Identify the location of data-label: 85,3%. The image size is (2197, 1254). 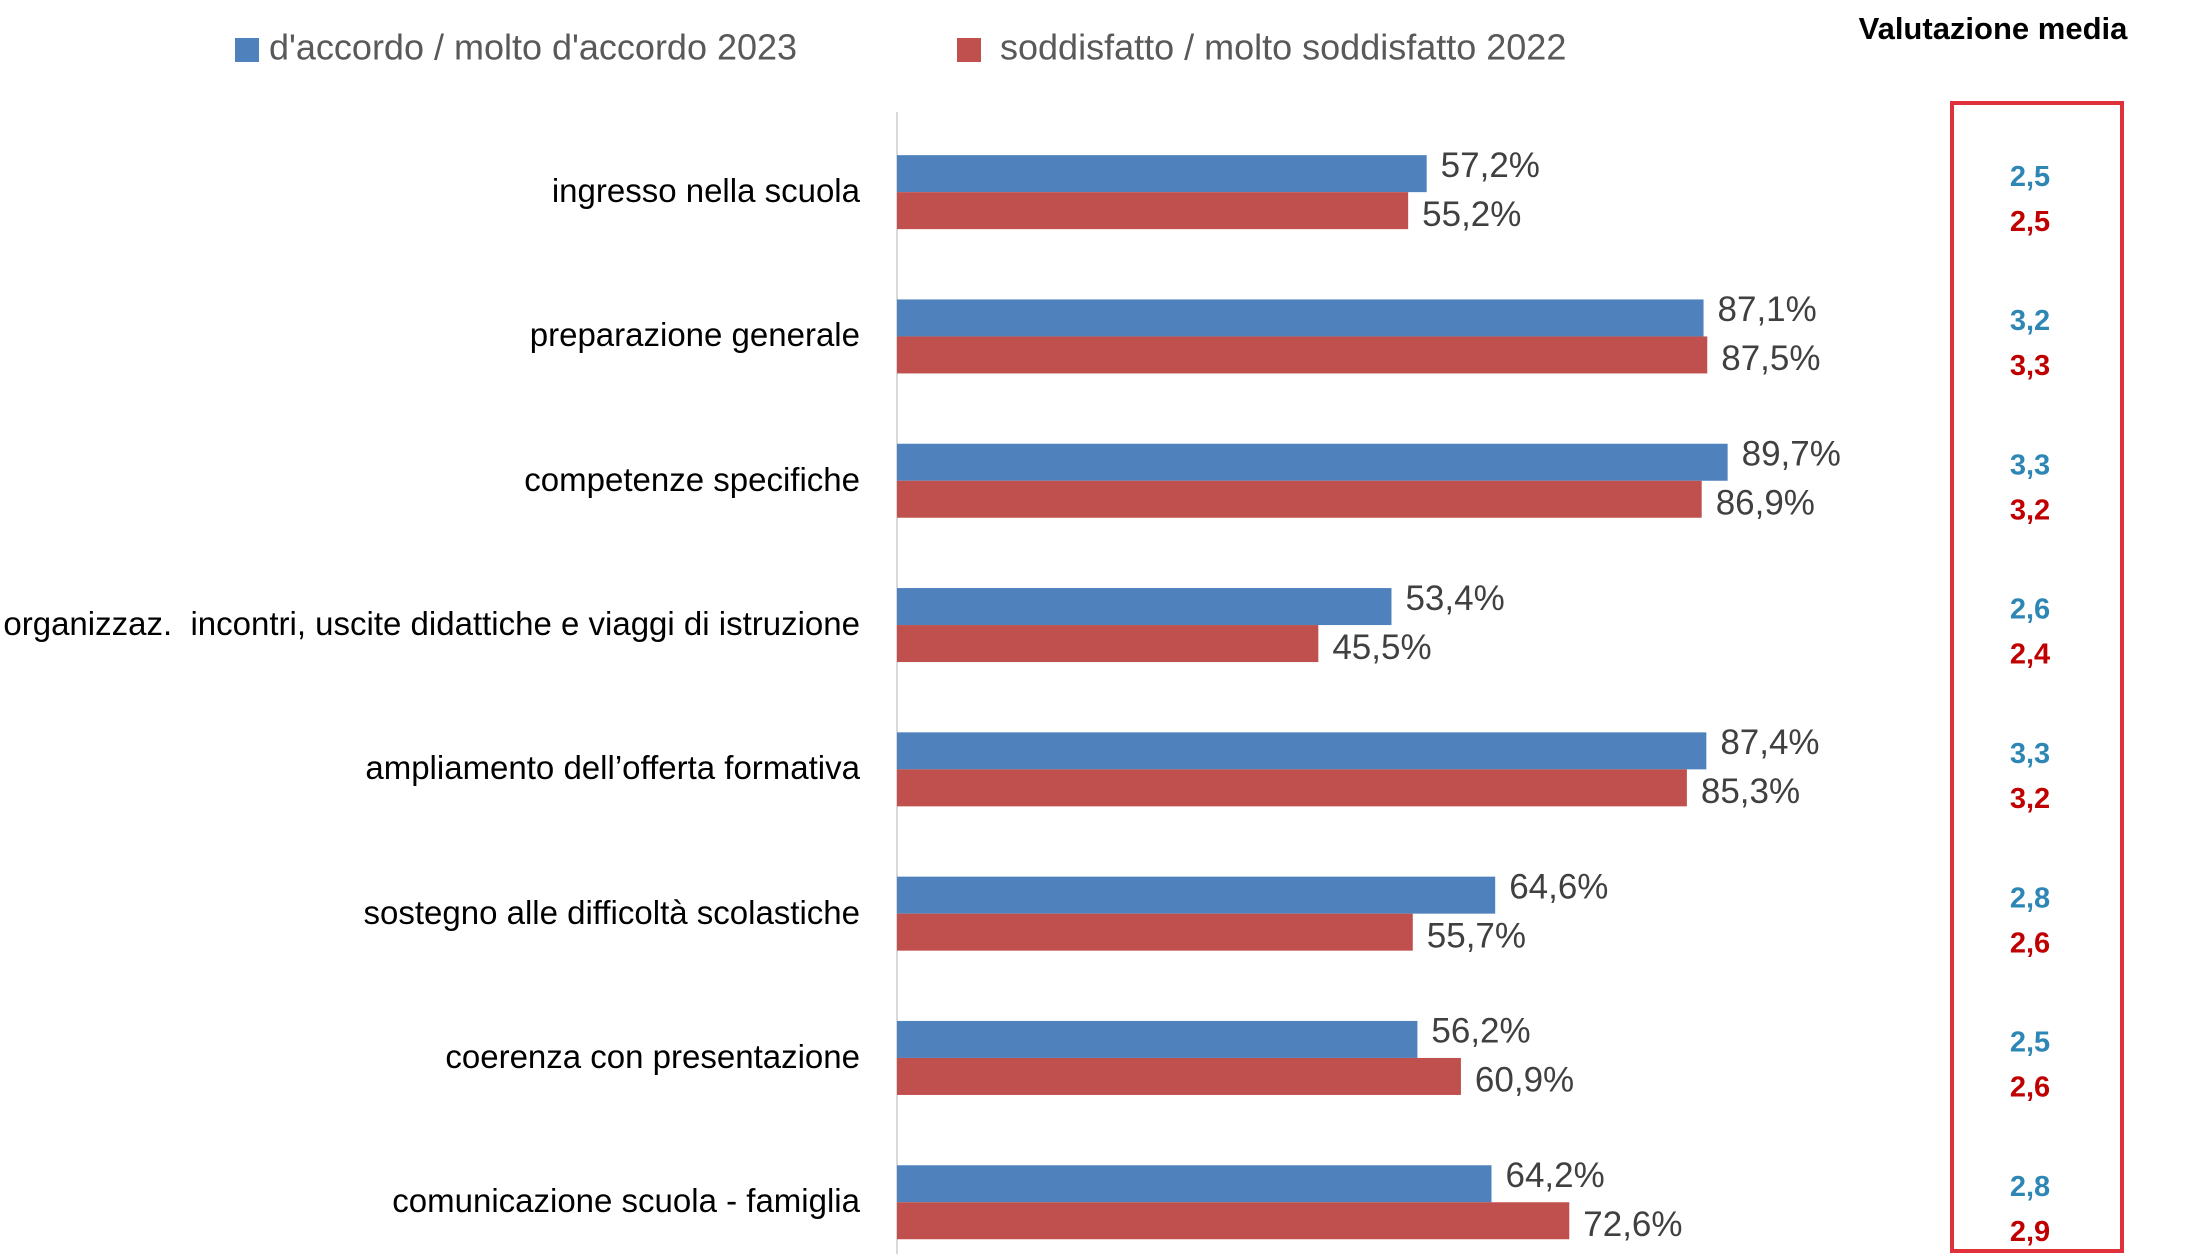
(1750, 791).